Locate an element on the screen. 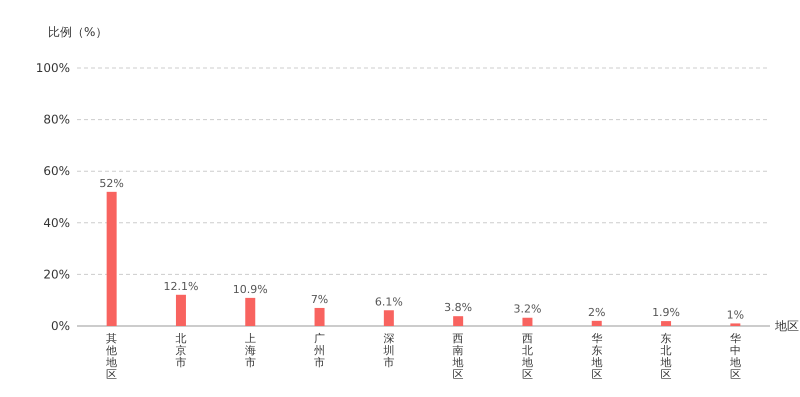 The image size is (800, 397). data-label: 12.1% is located at coordinates (180, 286).